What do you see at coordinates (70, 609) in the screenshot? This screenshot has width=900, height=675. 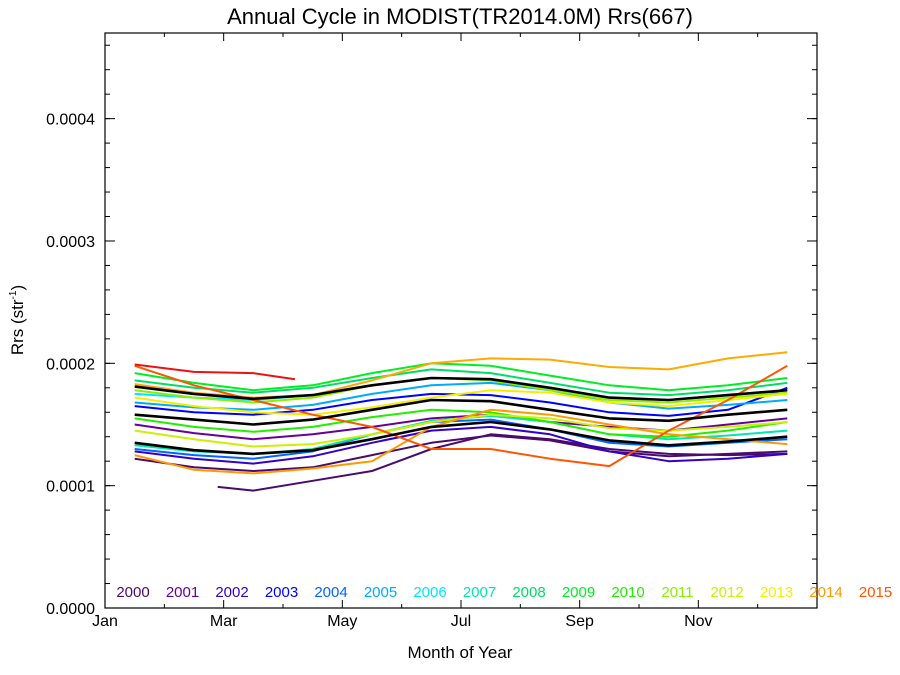 I see `y-tick-label: 0.0000` at bounding box center [70, 609].